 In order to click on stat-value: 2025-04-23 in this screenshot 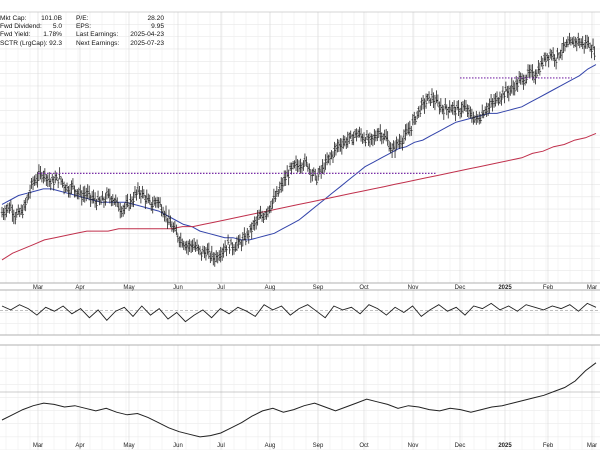, I will do `click(147, 35)`.